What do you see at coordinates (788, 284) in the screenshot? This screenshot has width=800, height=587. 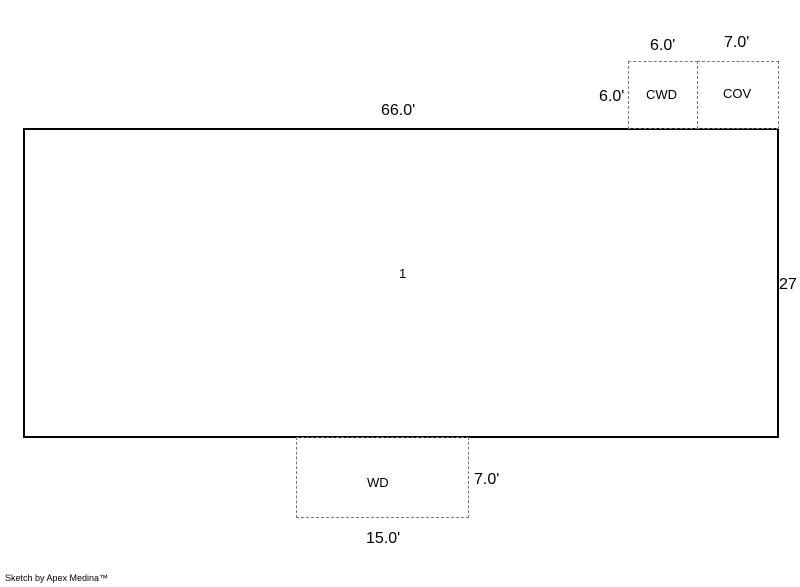 I see `main-height-dim: 27` at bounding box center [788, 284].